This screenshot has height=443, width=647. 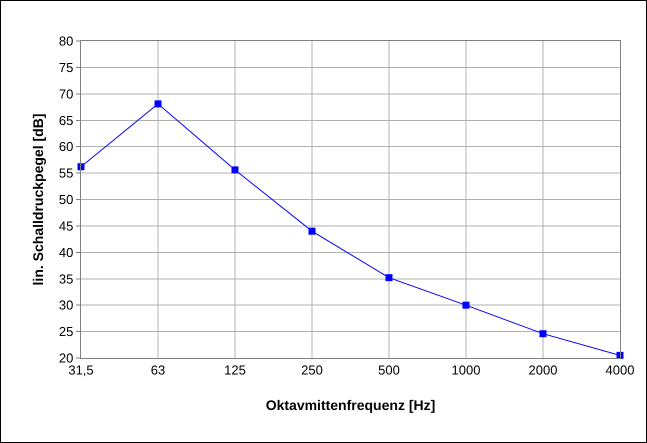 I want to click on x-tick-label: 63, so click(x=158, y=370).